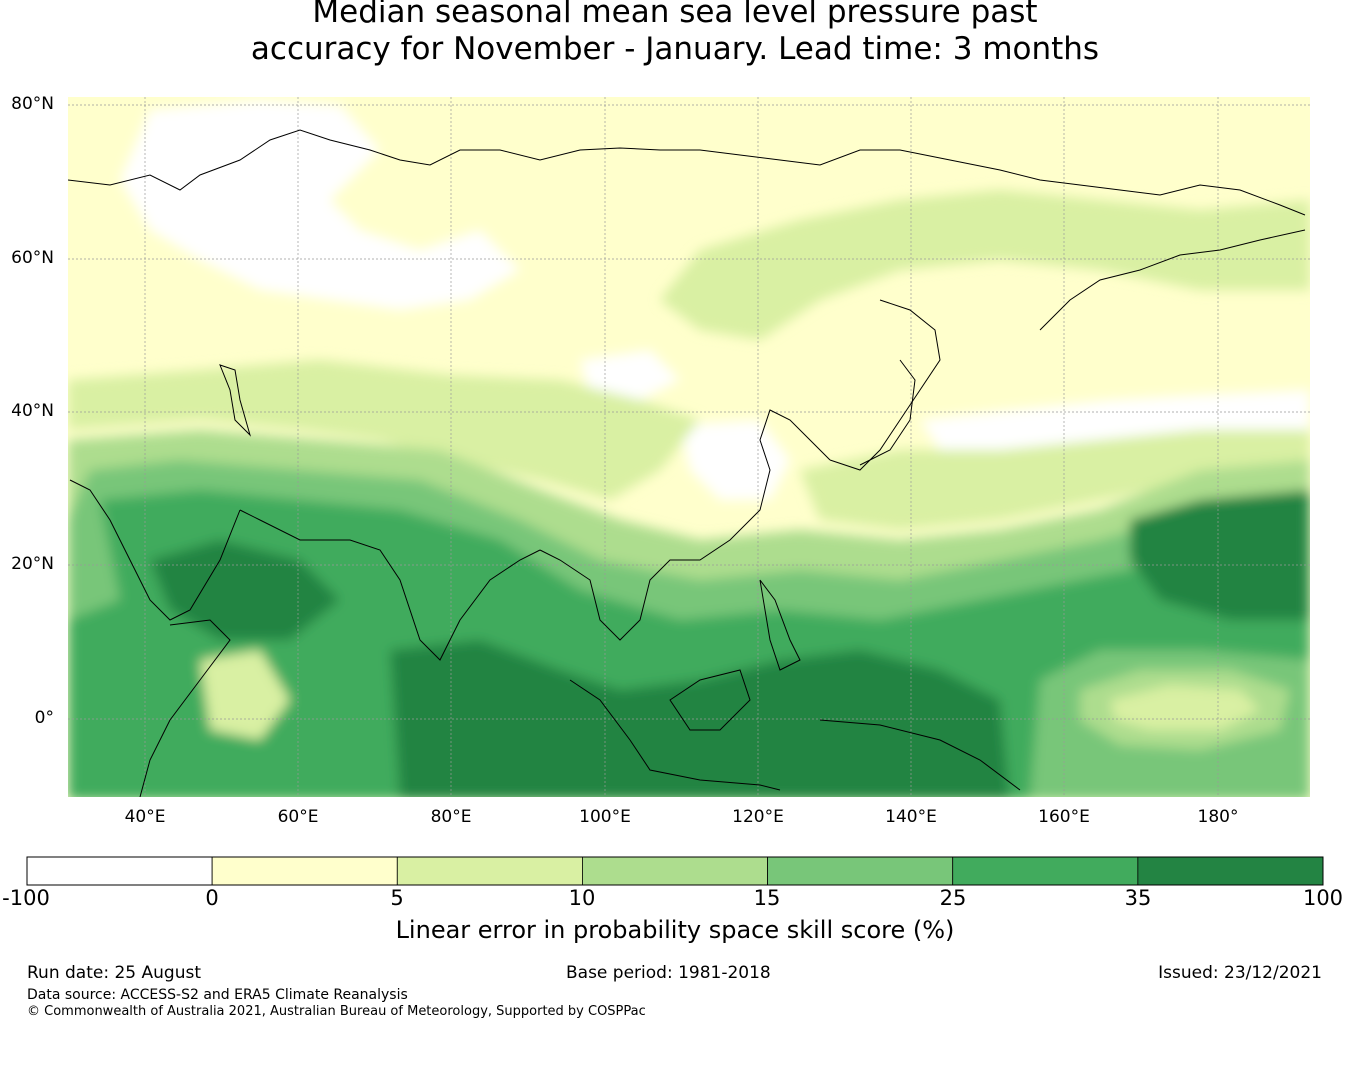 This screenshot has width=1350, height=1065. What do you see at coordinates (1323, 898) in the screenshot?
I see `colorbar-tick-100: 100` at bounding box center [1323, 898].